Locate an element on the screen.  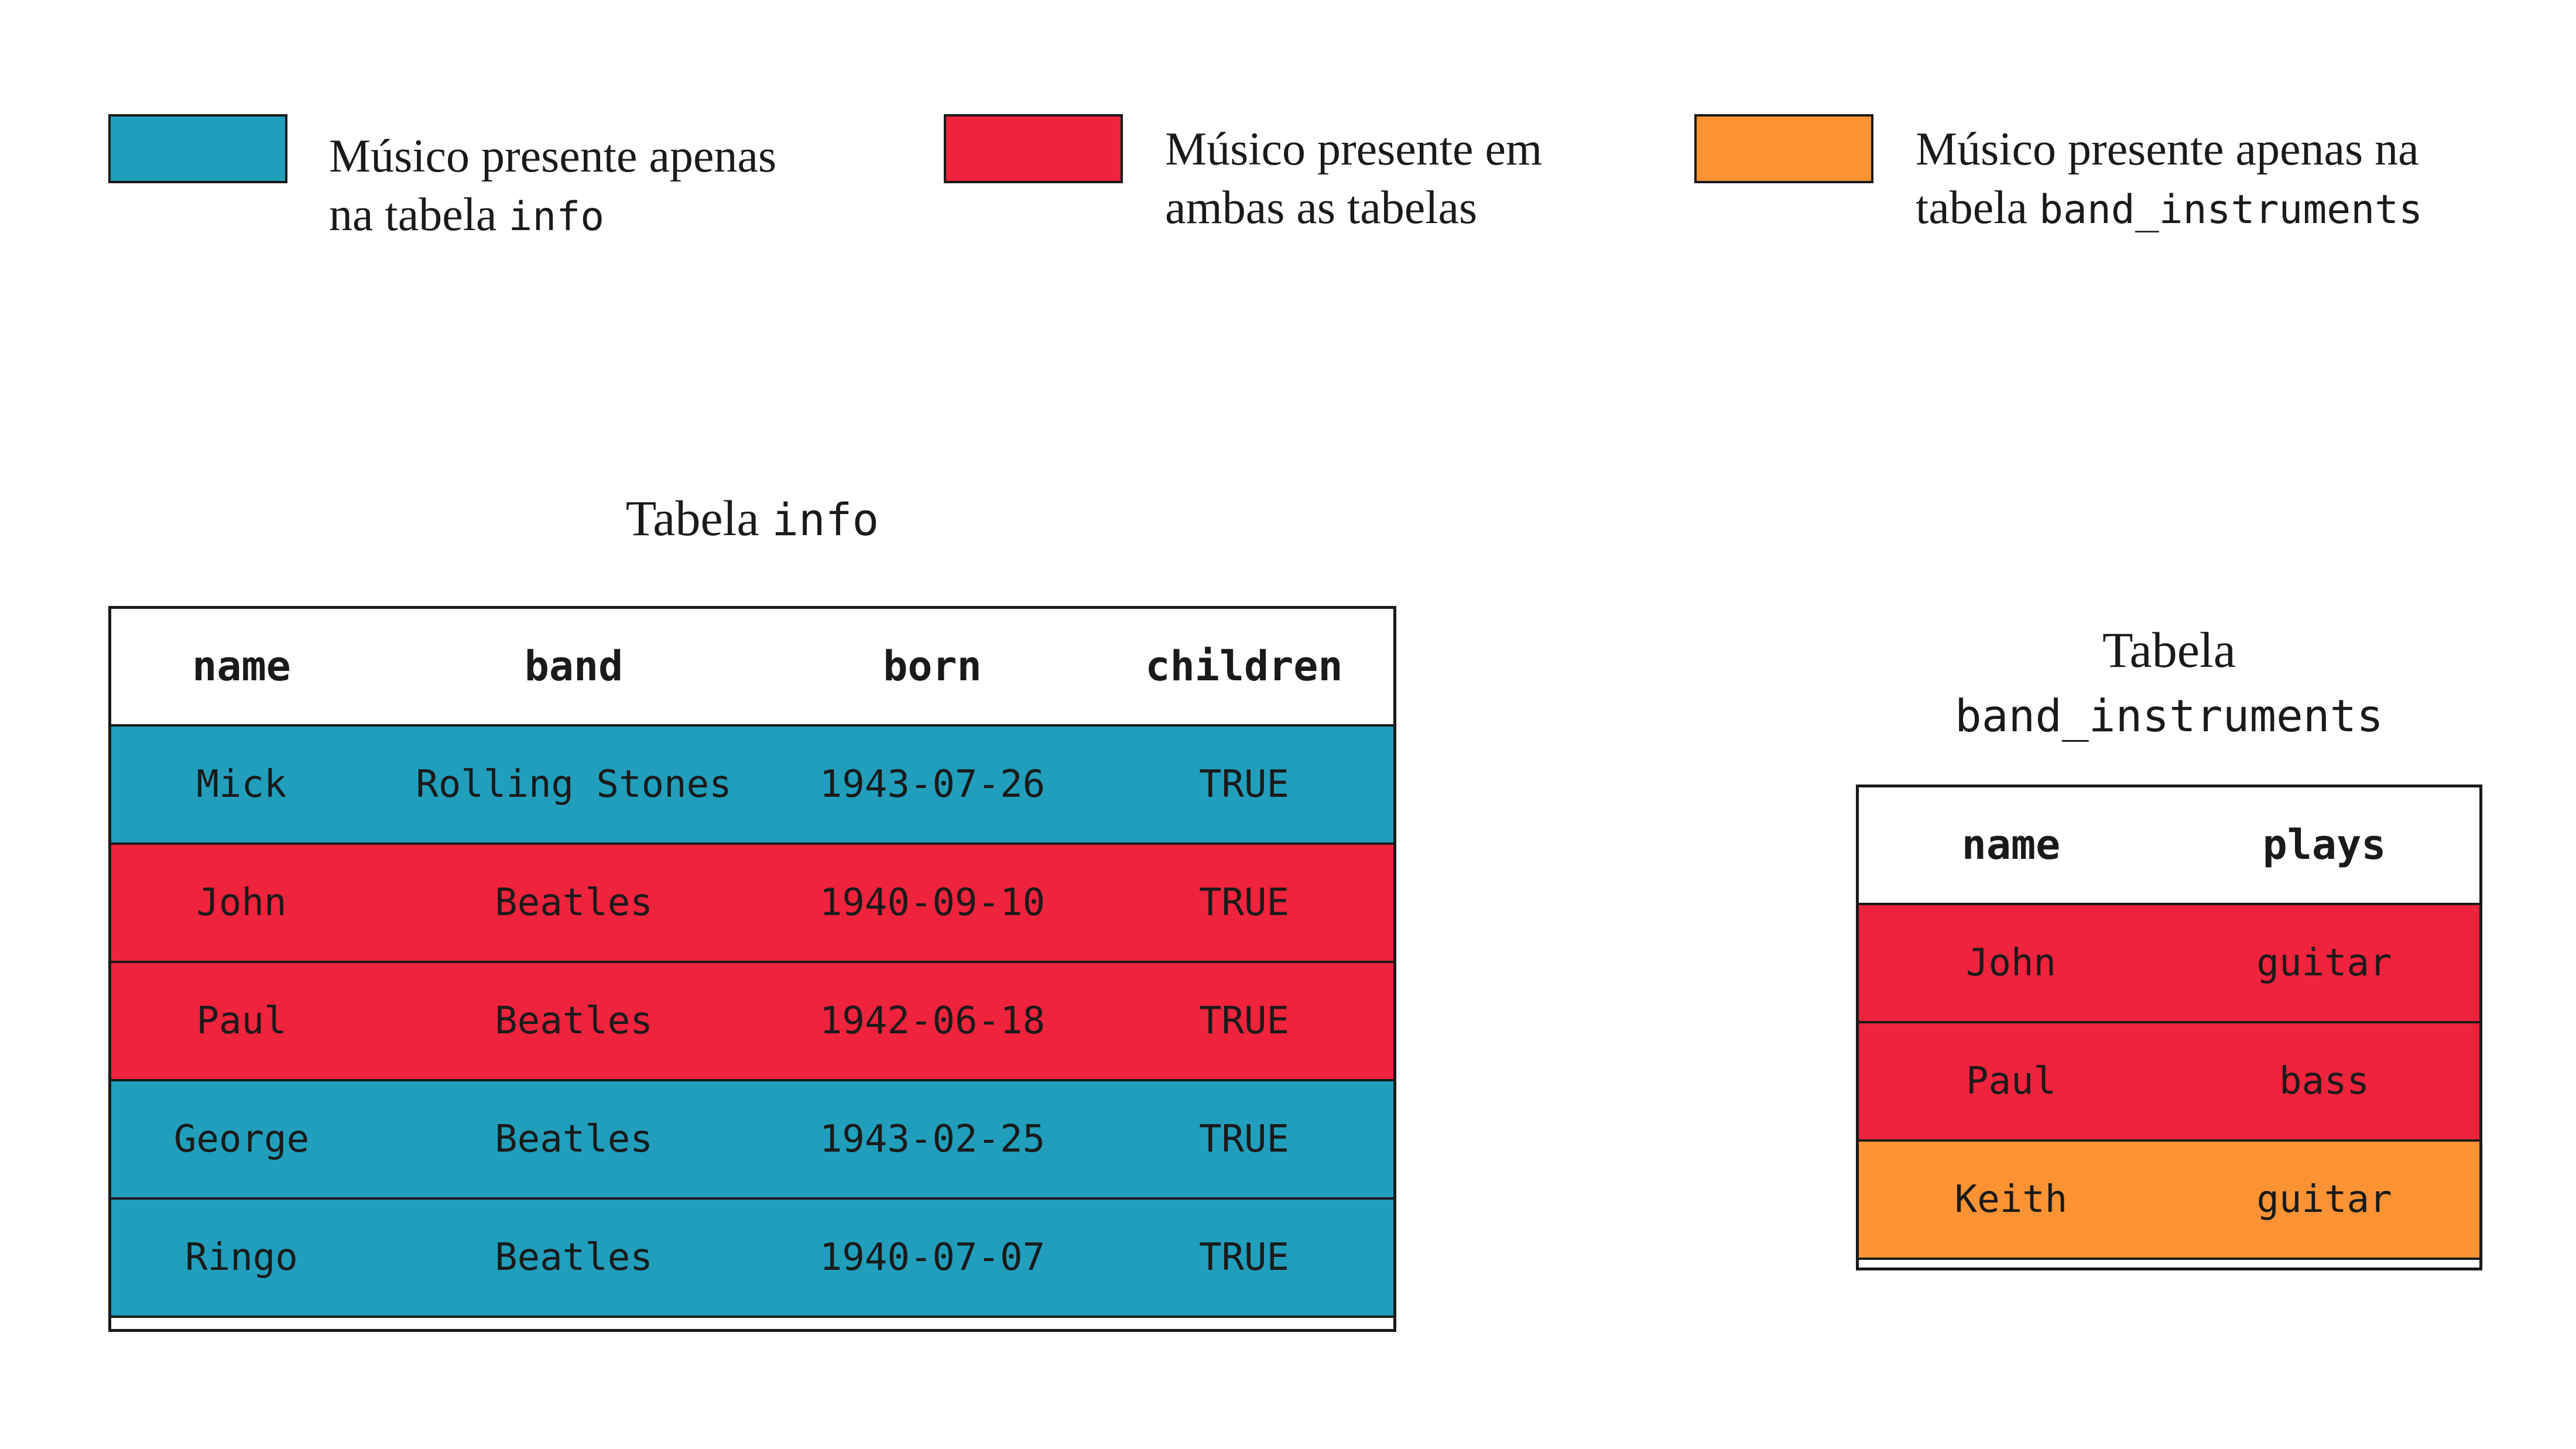
table-cell: Ringo is located at coordinates (241, 1257).